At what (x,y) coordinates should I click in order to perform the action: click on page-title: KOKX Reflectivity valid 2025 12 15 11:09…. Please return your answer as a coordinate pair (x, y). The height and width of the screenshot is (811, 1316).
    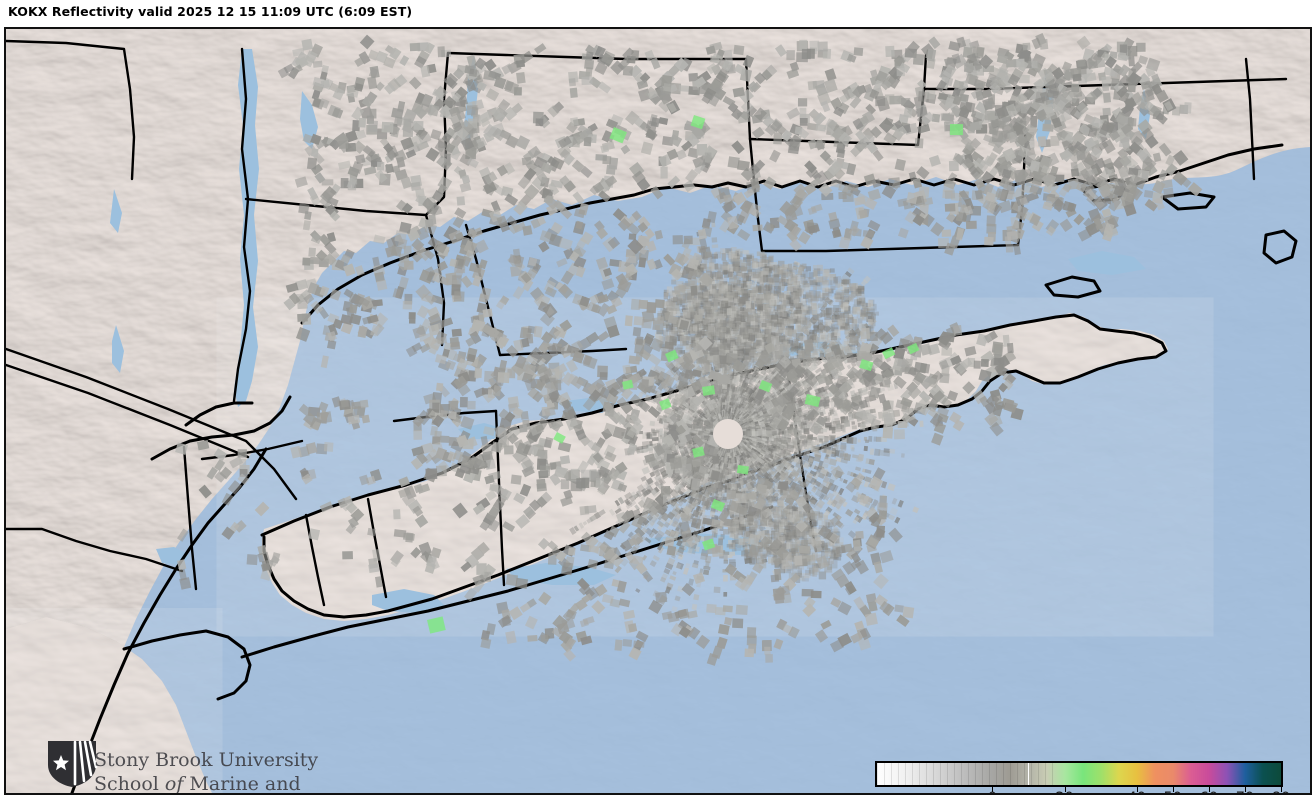
    Looking at the image, I should click on (210, 11).